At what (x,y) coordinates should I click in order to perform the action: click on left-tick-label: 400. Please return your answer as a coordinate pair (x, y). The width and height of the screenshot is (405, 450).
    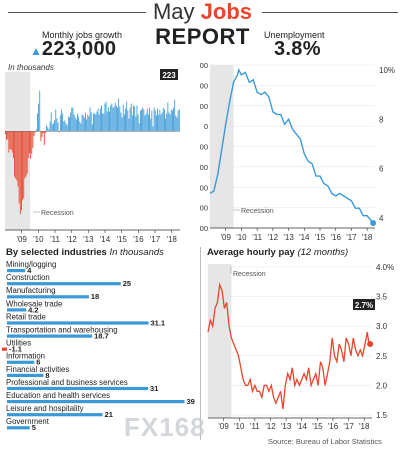
    Looking at the image, I should click on (204, 85).